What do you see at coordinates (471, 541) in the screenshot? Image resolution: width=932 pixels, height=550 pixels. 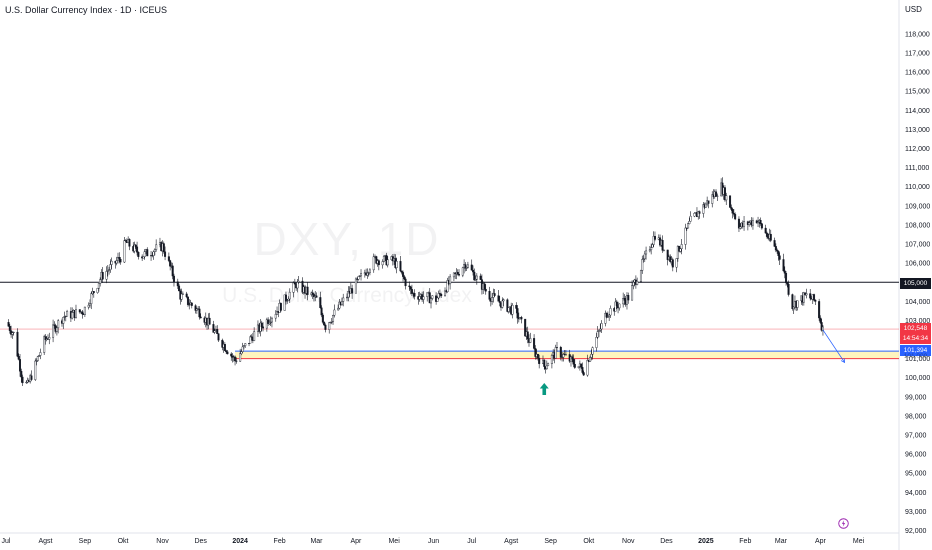 I see `time-tick-label: Jul` at bounding box center [471, 541].